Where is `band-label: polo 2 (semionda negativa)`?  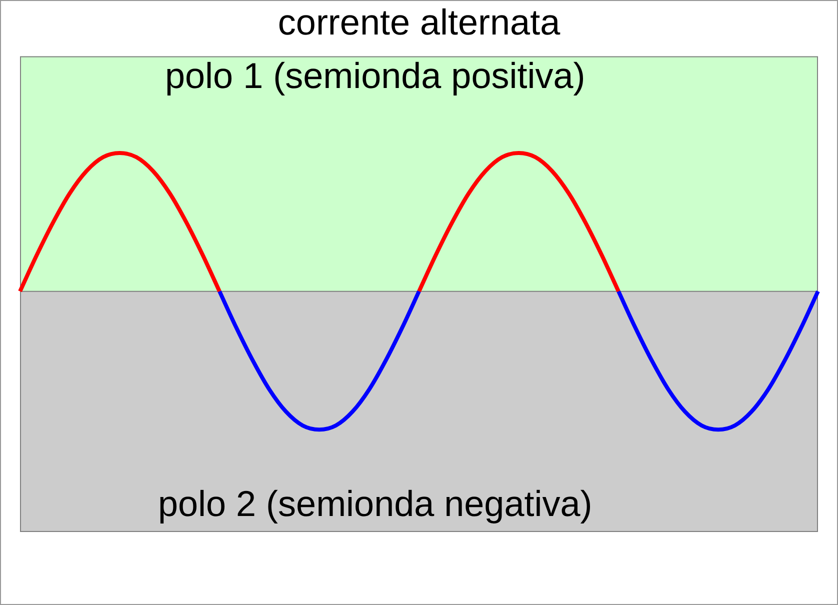
band-label: polo 2 (semionda negativa) is located at coordinates (375, 503).